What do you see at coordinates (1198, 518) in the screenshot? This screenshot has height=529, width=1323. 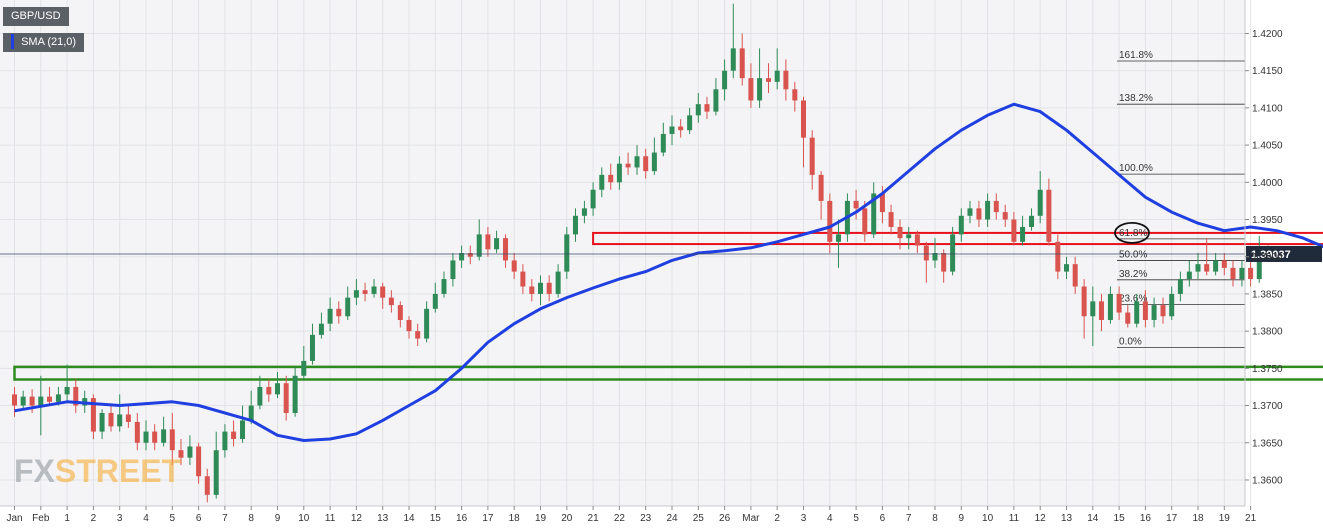 I see `x-tick-label: 18` at bounding box center [1198, 518].